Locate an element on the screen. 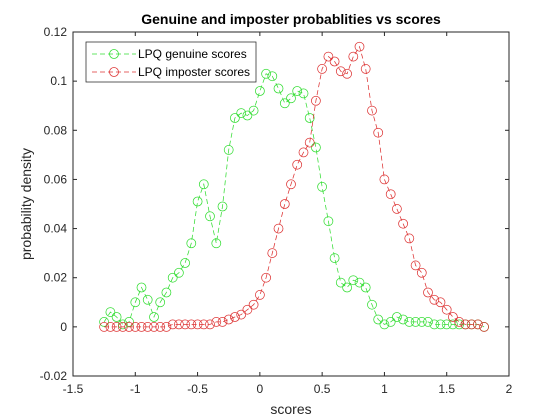 The height and width of the screenshot is (420, 560). legend-label-imposter: LPQ imposter scores is located at coordinates (194, 72).